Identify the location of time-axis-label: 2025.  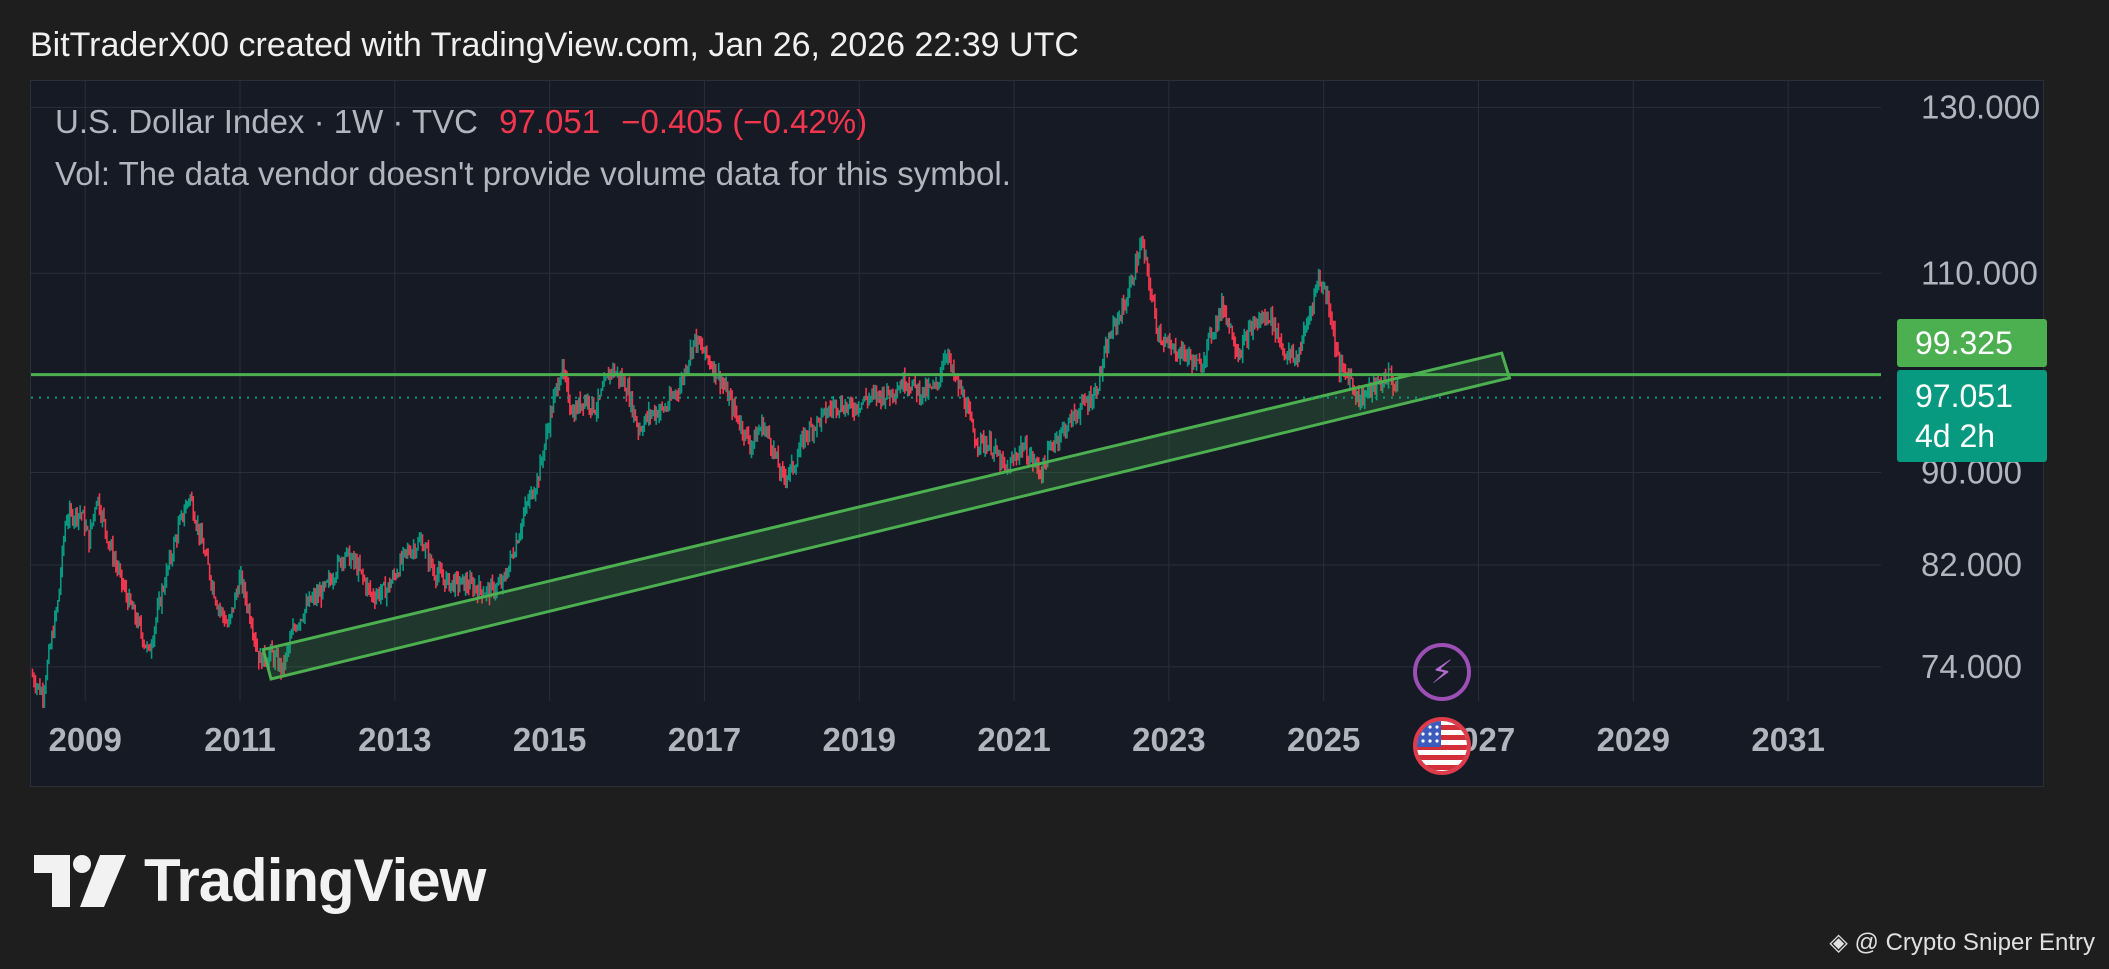
(1323, 739).